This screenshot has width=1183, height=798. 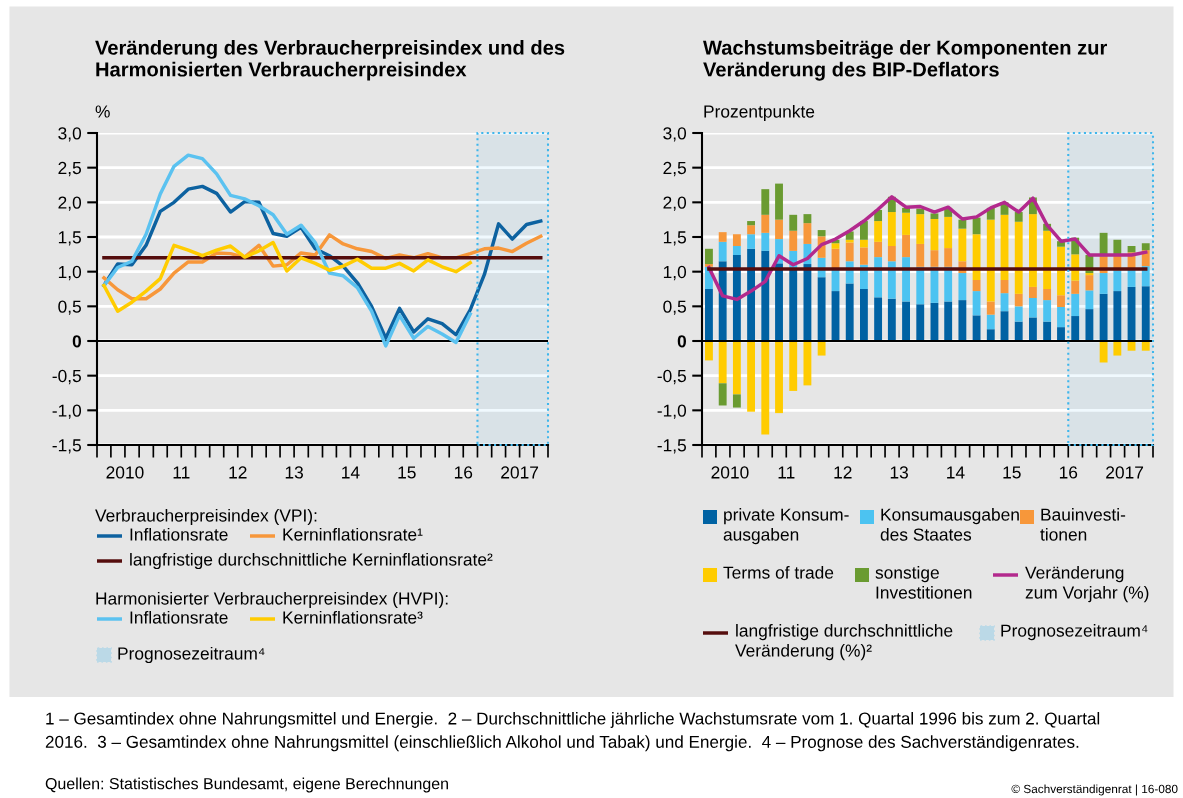 What do you see at coordinates (844, 642) in the screenshot?
I see `legend-label: langfristige durchschnittliche Veränderung (%)²` at bounding box center [844, 642].